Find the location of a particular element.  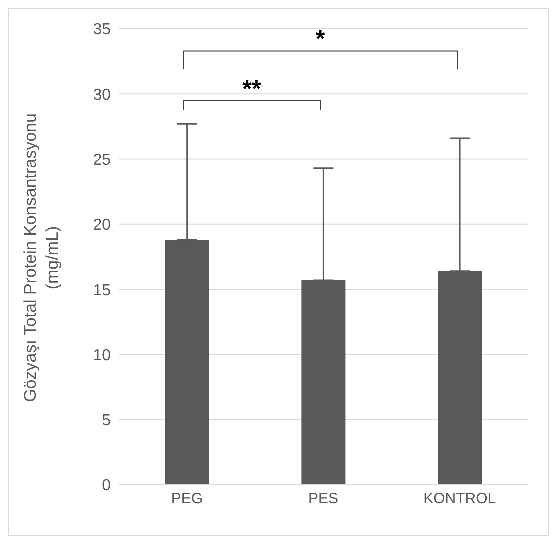

annotation: ** is located at coordinates (252, 89).